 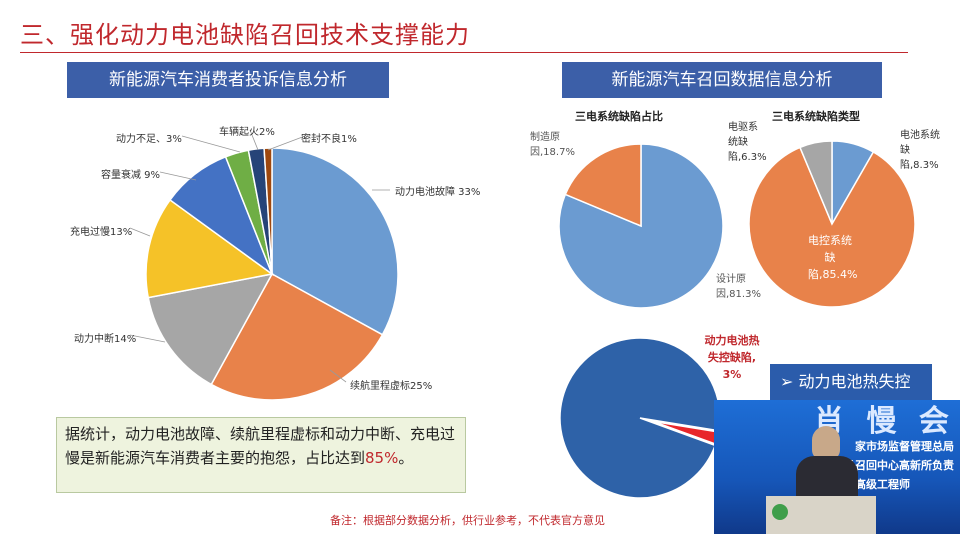 I want to click on video-line1: 家市场监督管理总局, so click(x=904, y=446).